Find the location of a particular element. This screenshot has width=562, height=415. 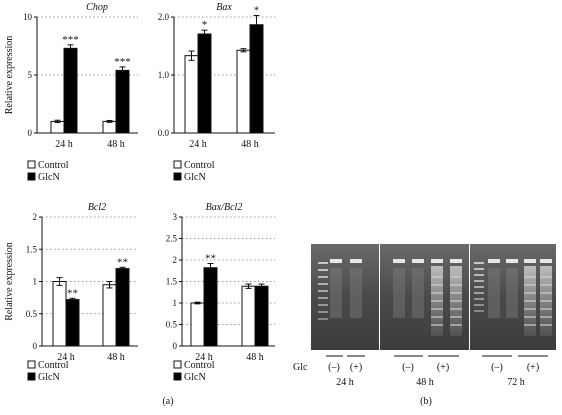

gel-treatment-24h-minus: (–) is located at coordinates (334, 367).